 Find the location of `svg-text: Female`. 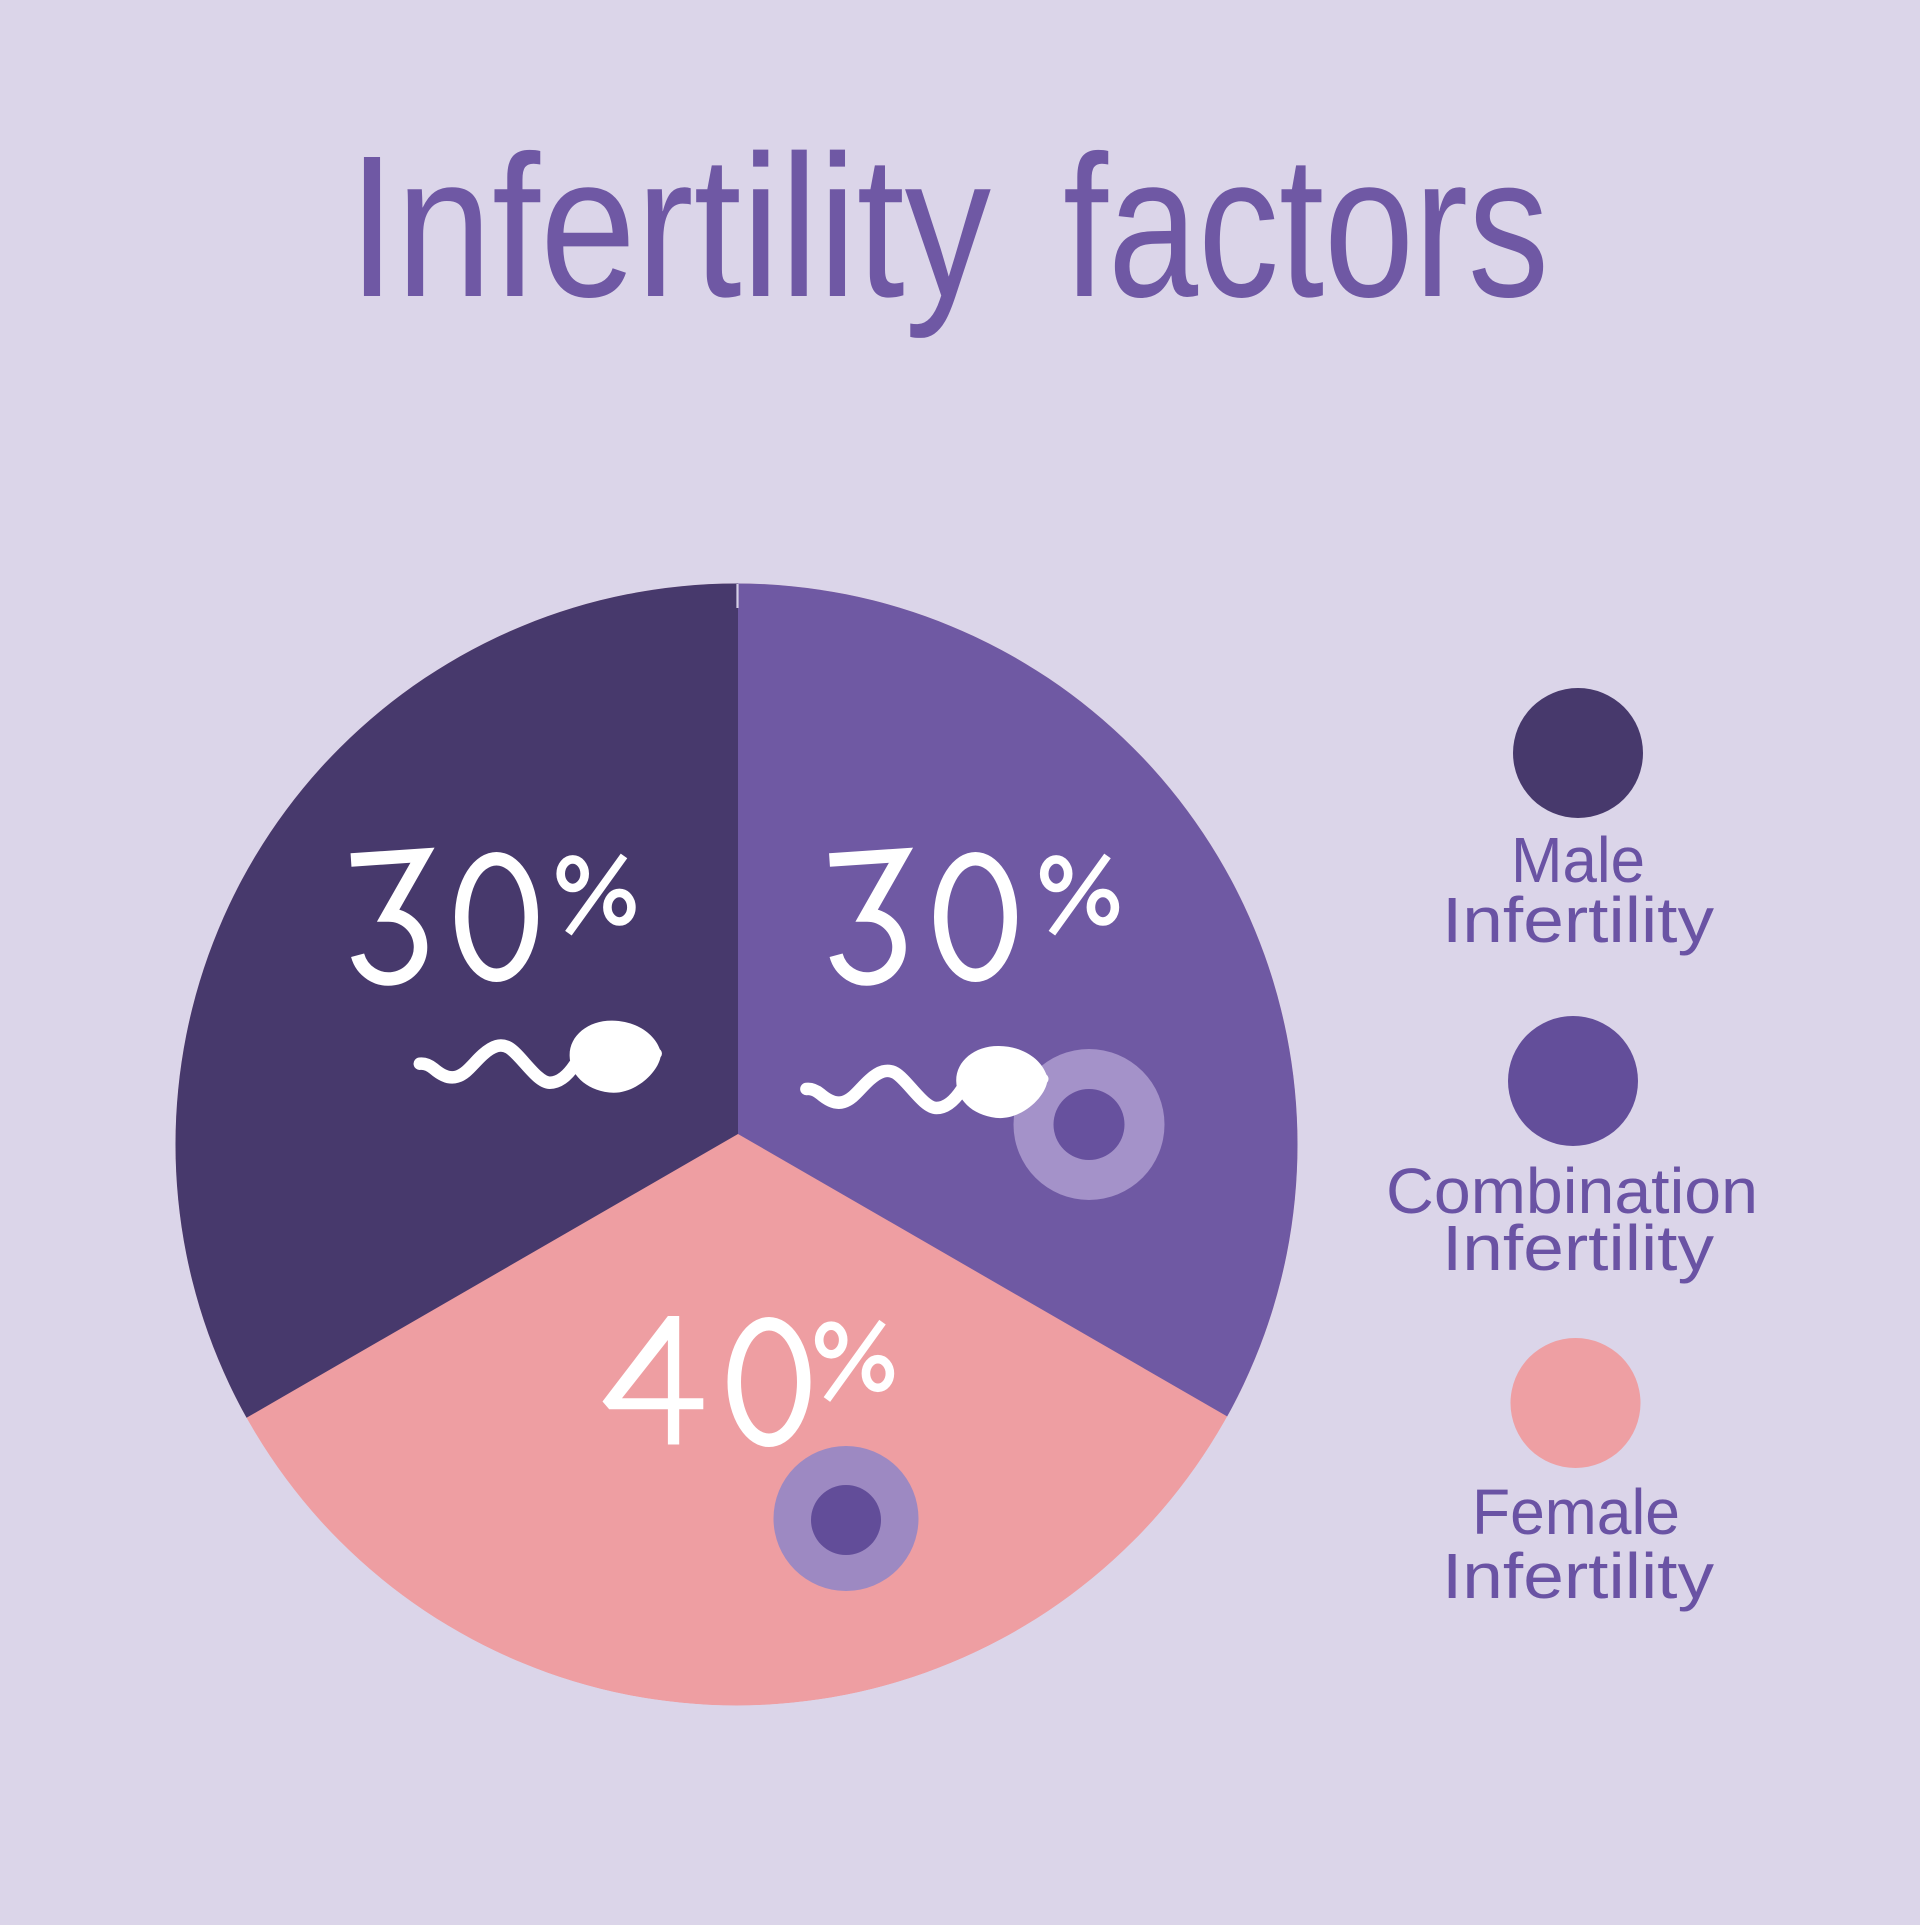

svg-text: Female is located at coordinates (1576, 1512).